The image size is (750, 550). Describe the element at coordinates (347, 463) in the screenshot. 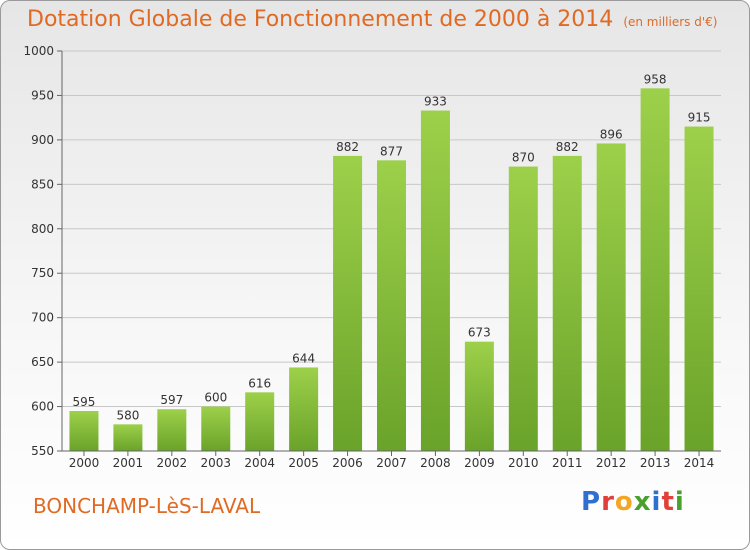

I see `x-tick-label-2006: 2006` at that location.